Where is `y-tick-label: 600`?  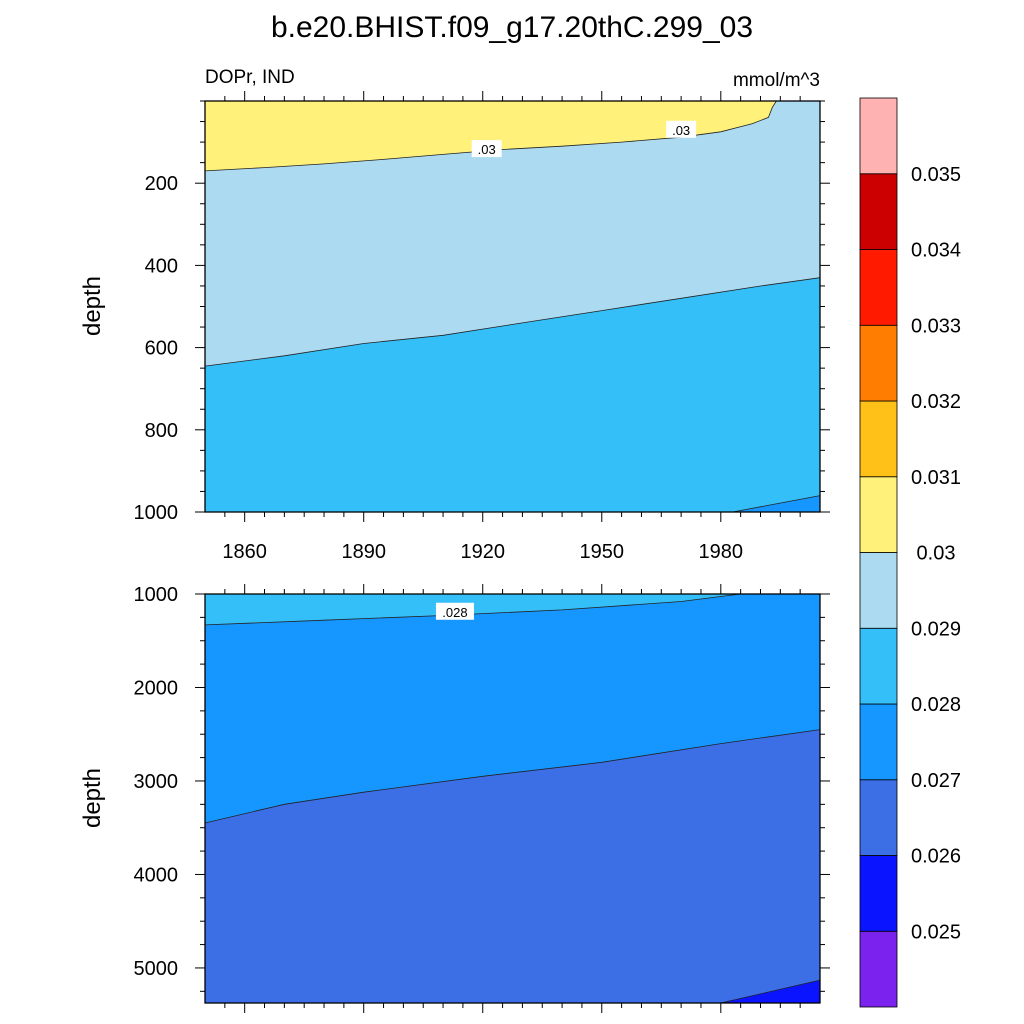 y-tick-label: 600 is located at coordinates (161, 349).